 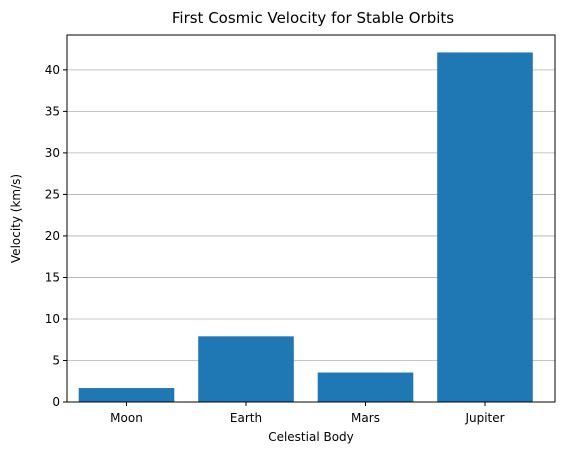 What do you see at coordinates (52, 153) in the screenshot?
I see `y-tick-label: 30` at bounding box center [52, 153].